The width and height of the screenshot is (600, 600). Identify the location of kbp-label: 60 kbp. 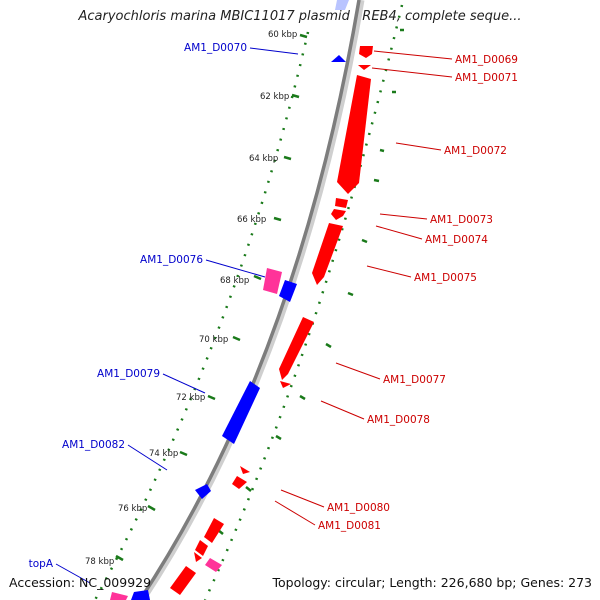
(282, 35).